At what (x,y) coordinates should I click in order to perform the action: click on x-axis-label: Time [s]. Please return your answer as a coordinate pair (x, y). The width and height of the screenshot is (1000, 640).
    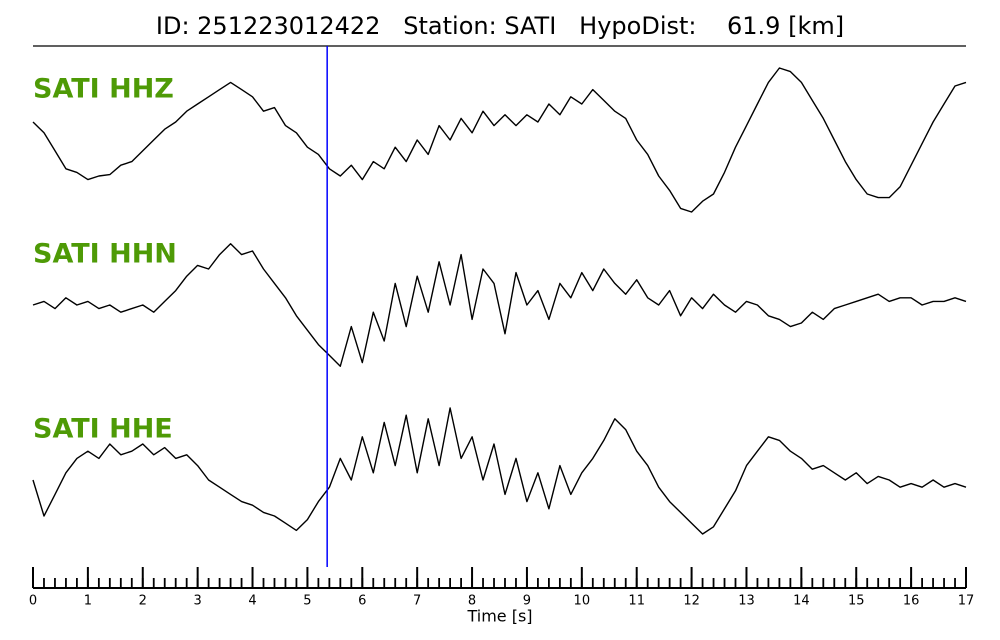
    Looking at the image, I should click on (499, 616).